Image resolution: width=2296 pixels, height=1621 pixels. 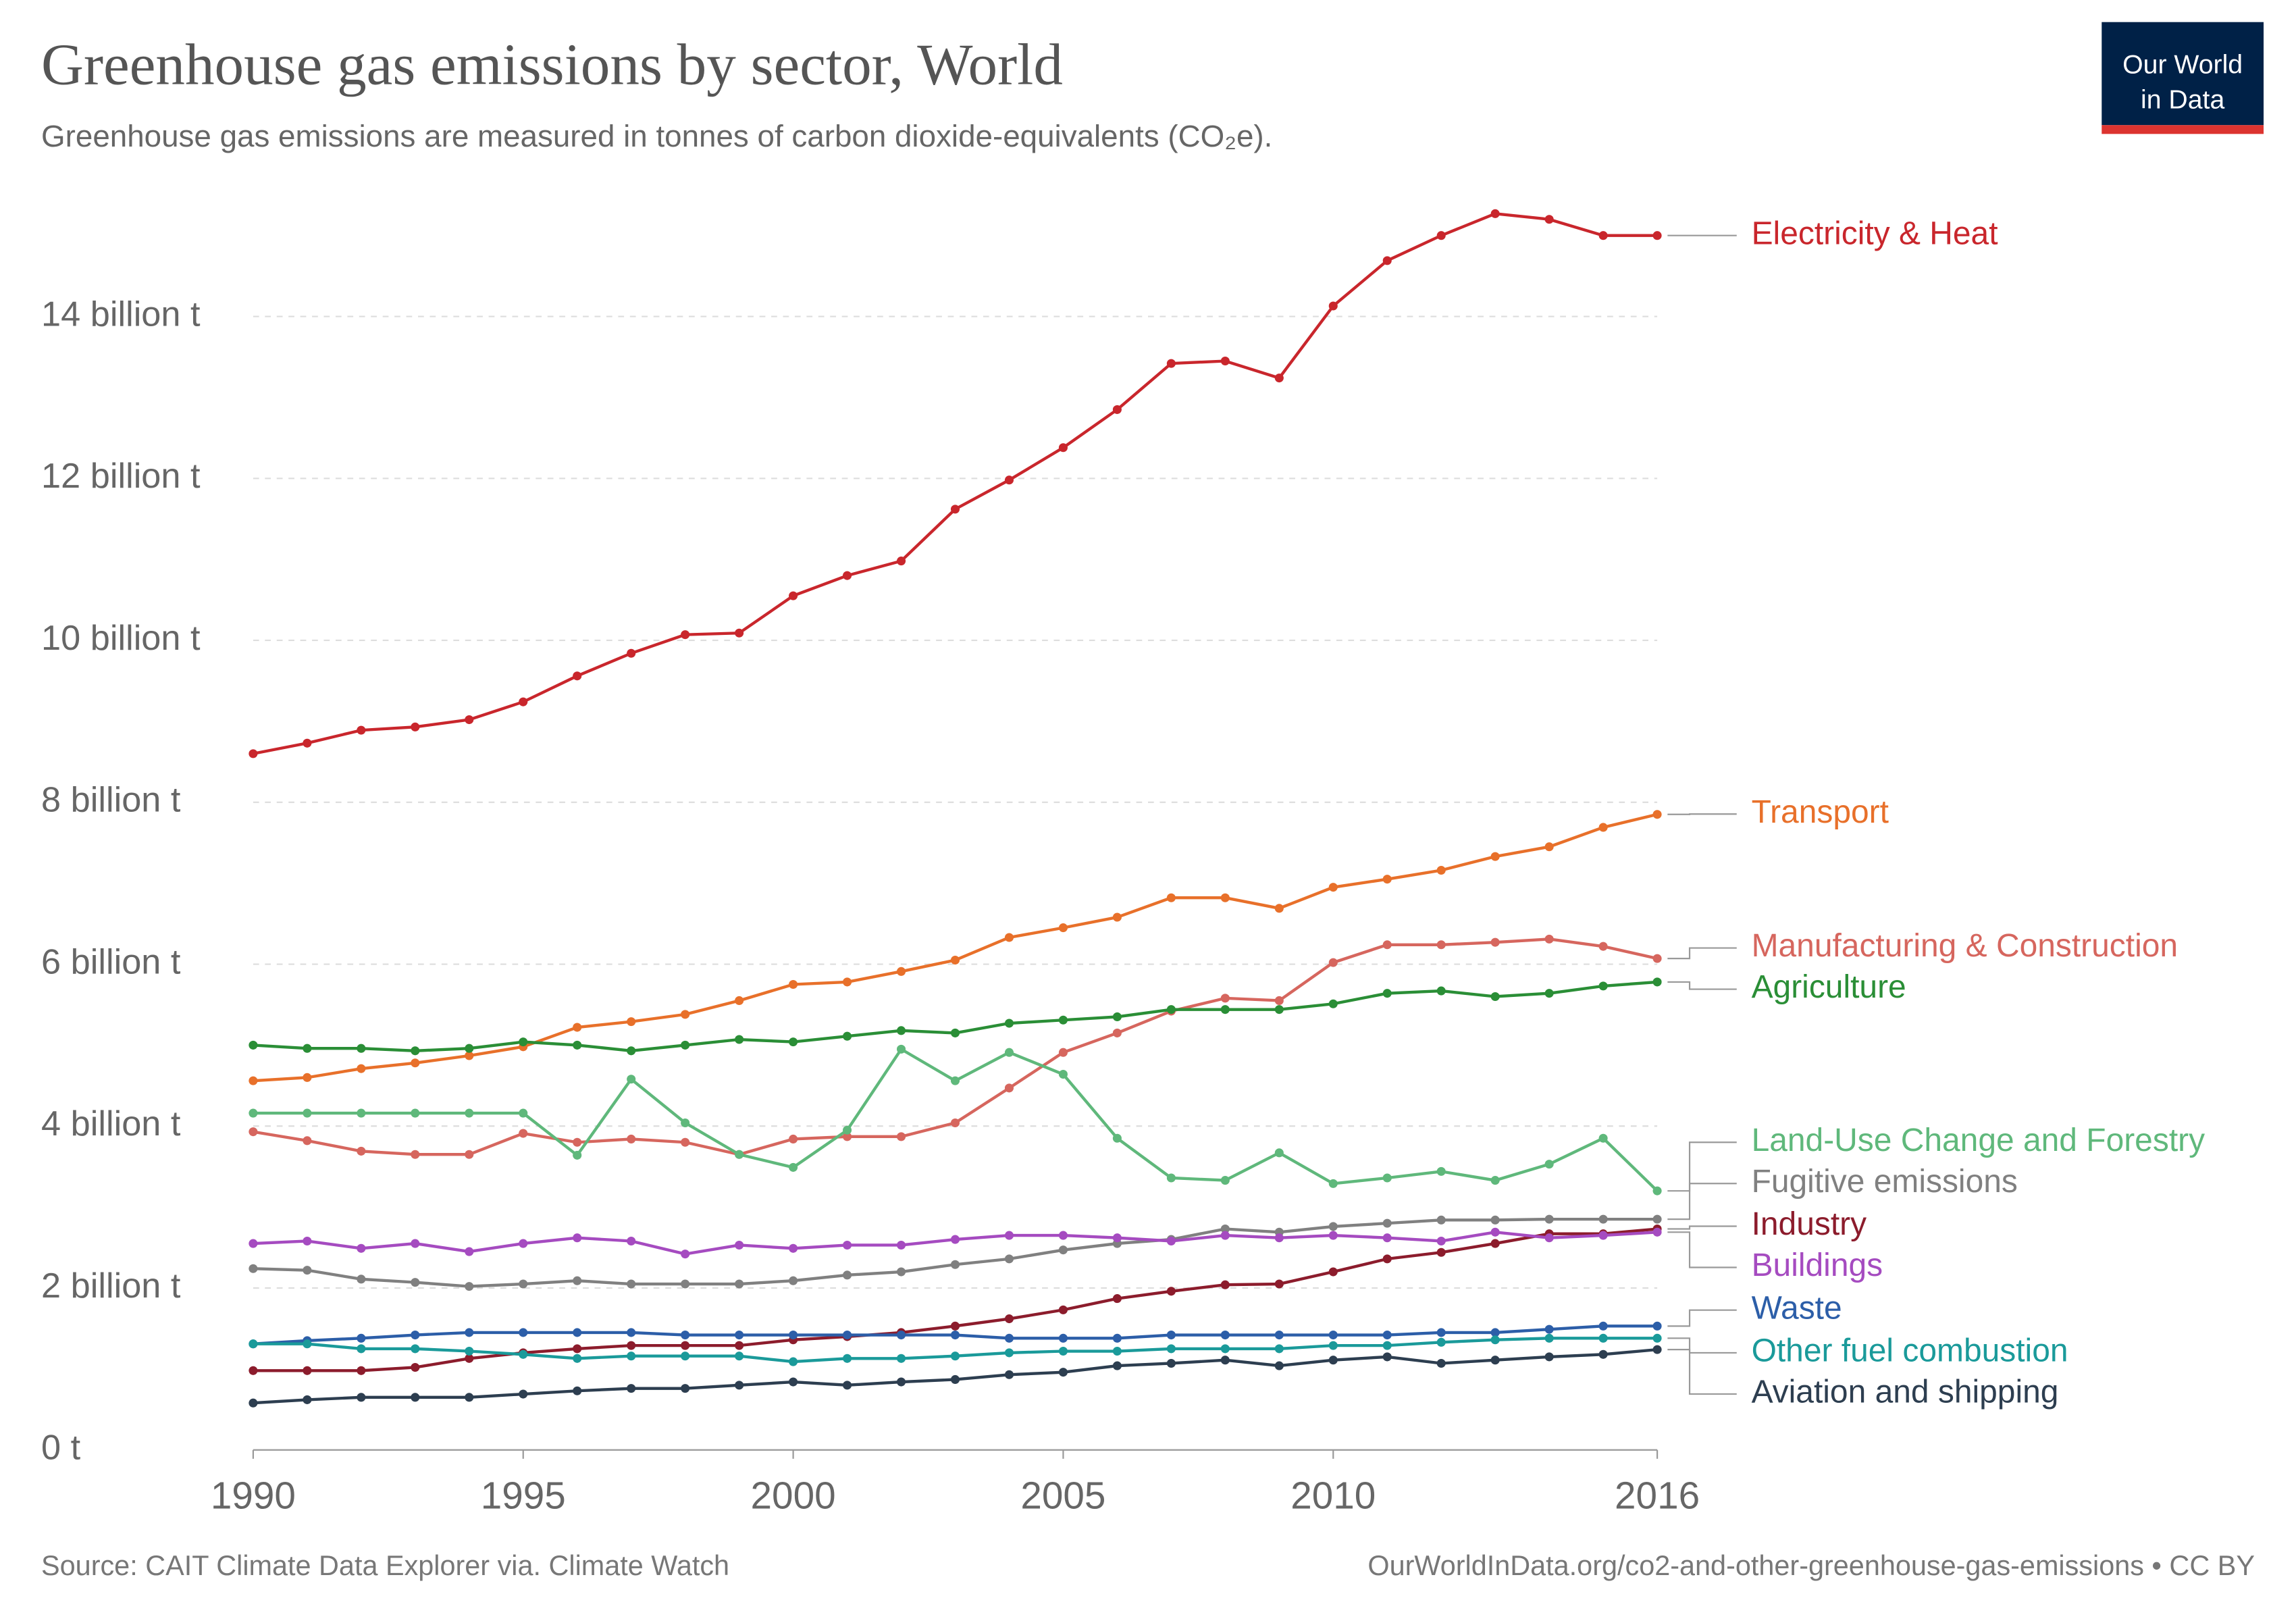 What do you see at coordinates (1965, 946) in the screenshot?
I see `series-label: Manufacturing & Construction` at bounding box center [1965, 946].